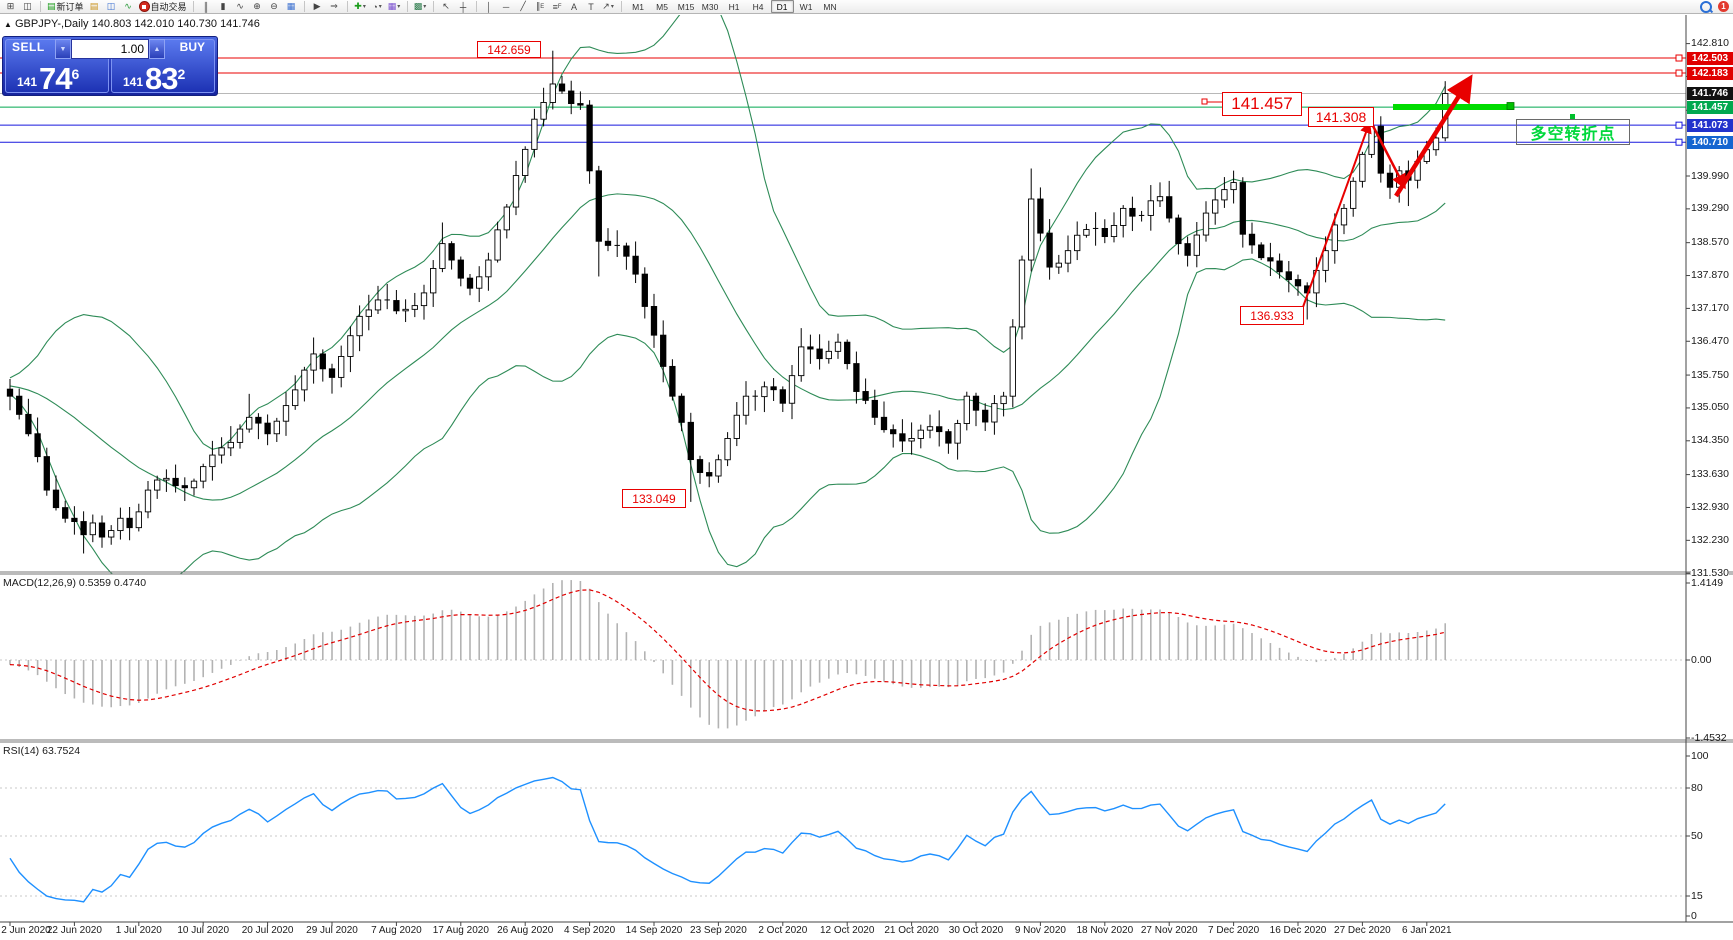  What do you see at coordinates (1710, 107) in the screenshot?
I see `price-level-badge: 141.457` at bounding box center [1710, 107].